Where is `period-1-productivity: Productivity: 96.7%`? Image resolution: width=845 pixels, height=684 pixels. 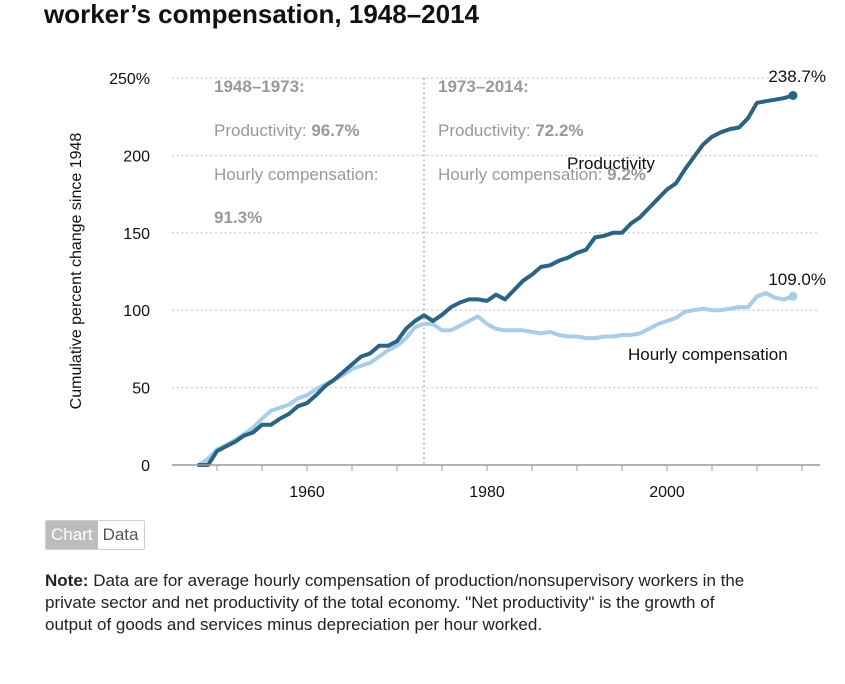
period-1-productivity: Productivity: 96.7% is located at coordinates (287, 130).